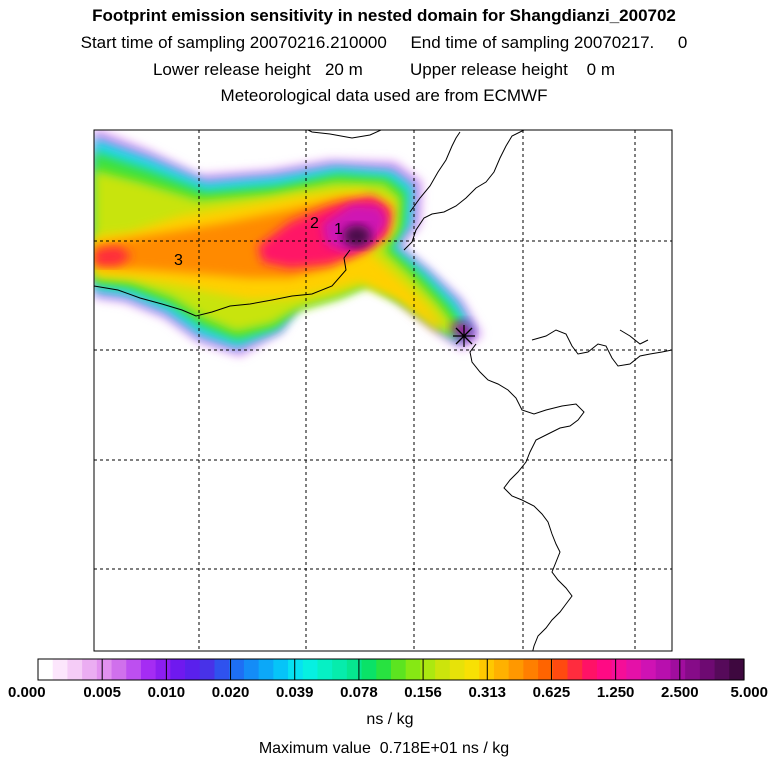 This screenshot has height=768, width=768. Describe the element at coordinates (634, 337) in the screenshot. I see `coastline-korea-east` at that location.